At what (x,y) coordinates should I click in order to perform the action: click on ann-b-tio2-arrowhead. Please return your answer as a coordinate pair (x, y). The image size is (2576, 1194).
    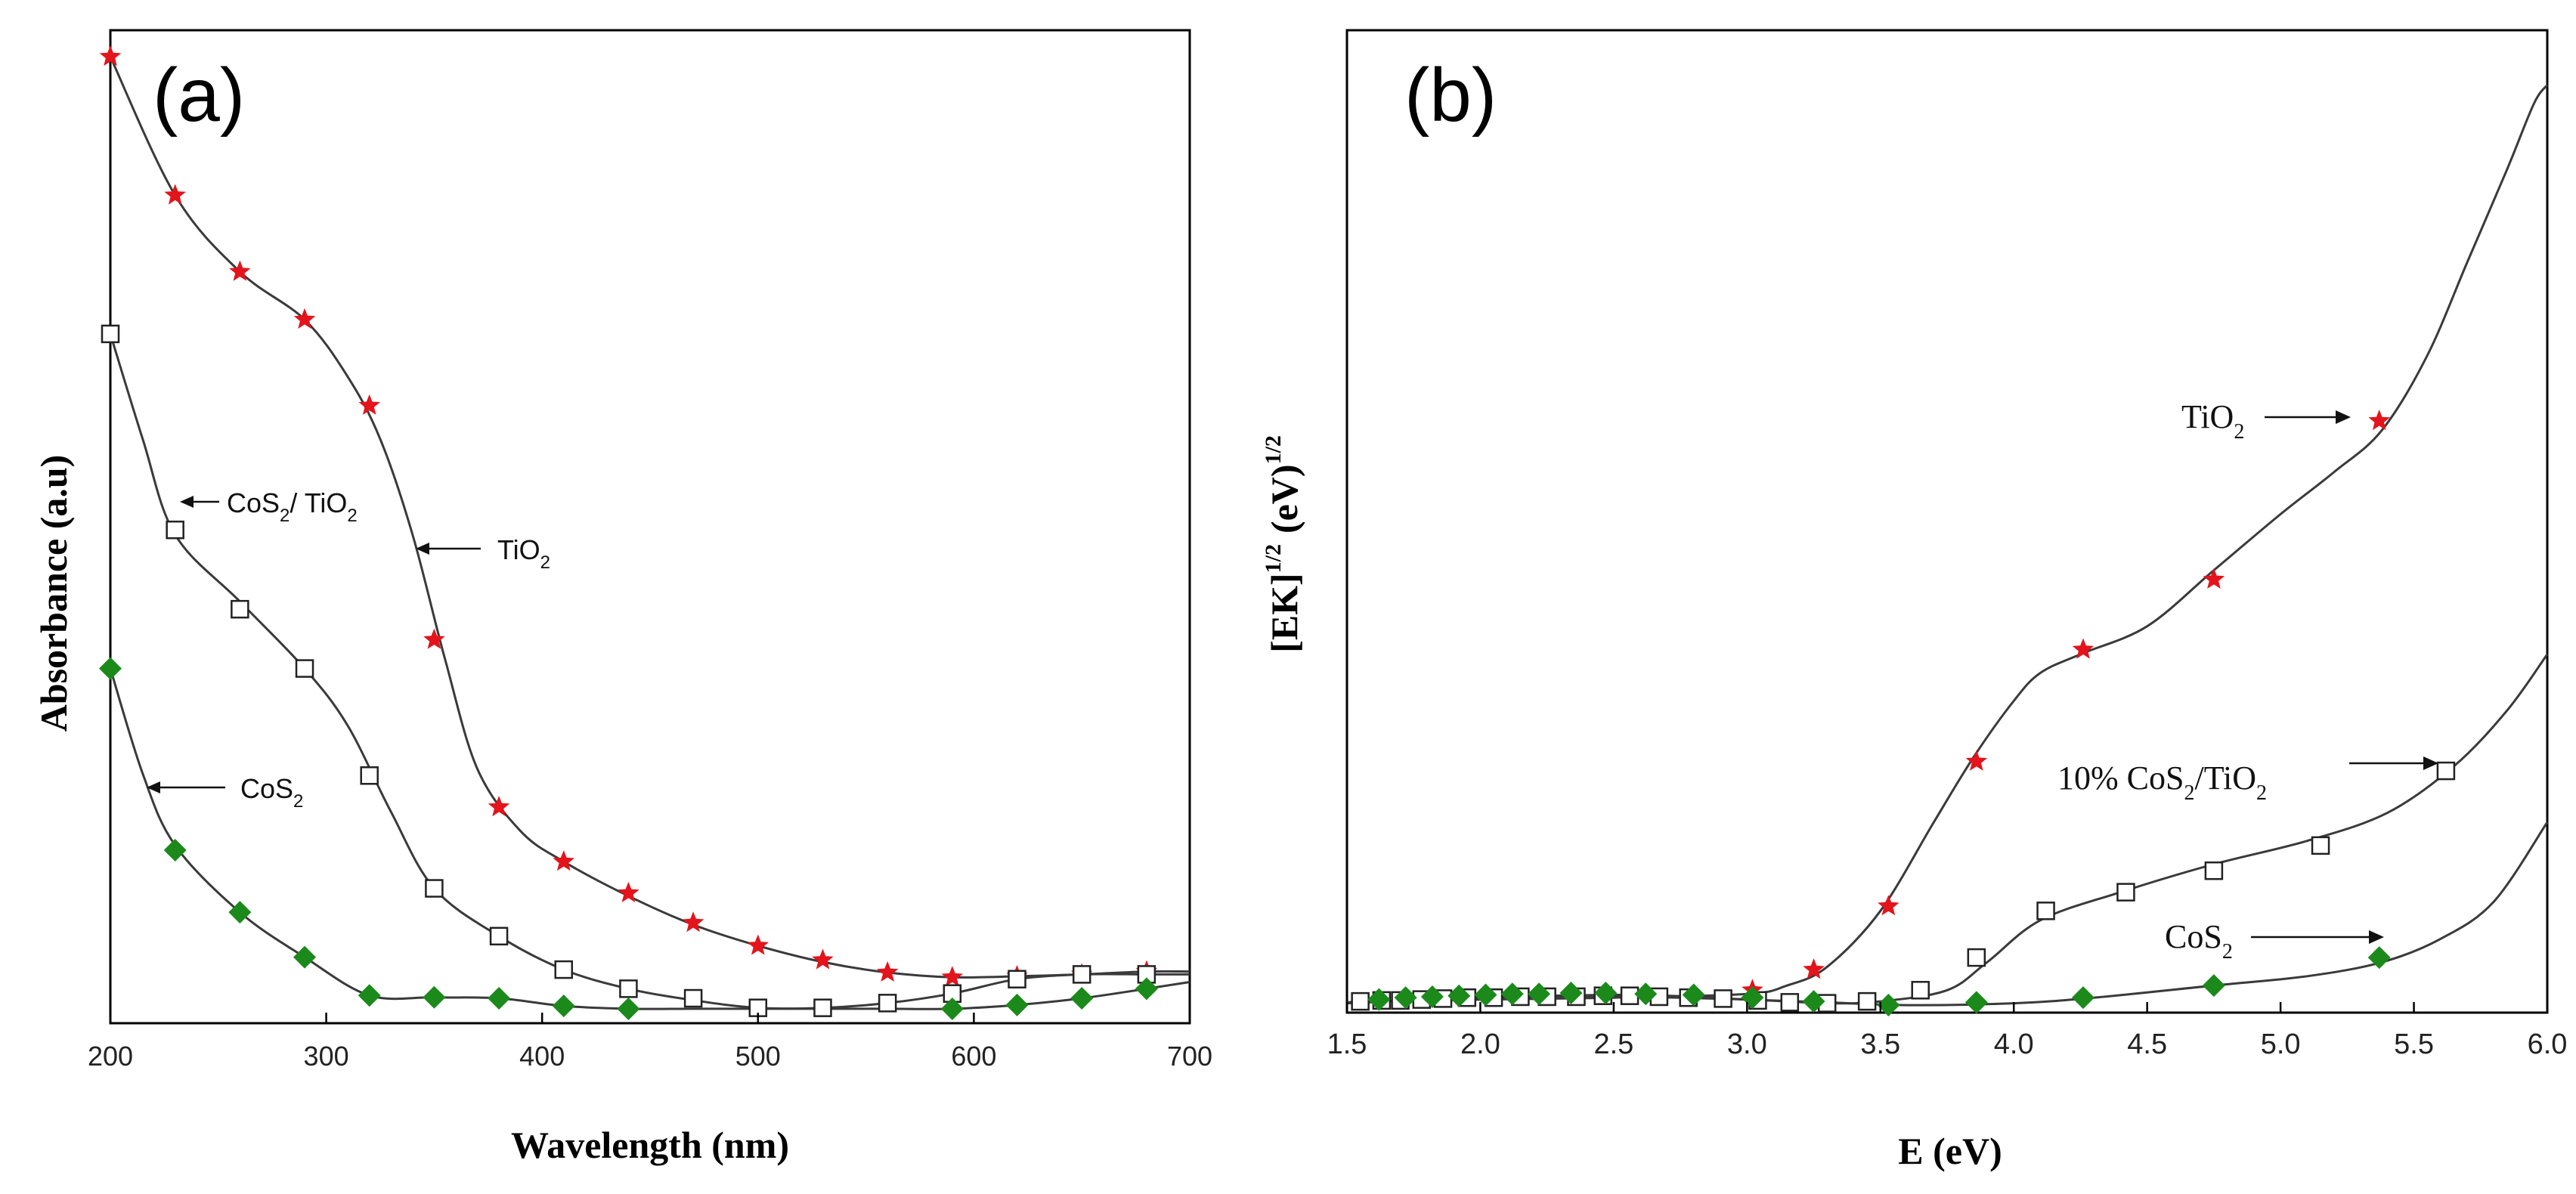
    Looking at the image, I should click on (2343, 417).